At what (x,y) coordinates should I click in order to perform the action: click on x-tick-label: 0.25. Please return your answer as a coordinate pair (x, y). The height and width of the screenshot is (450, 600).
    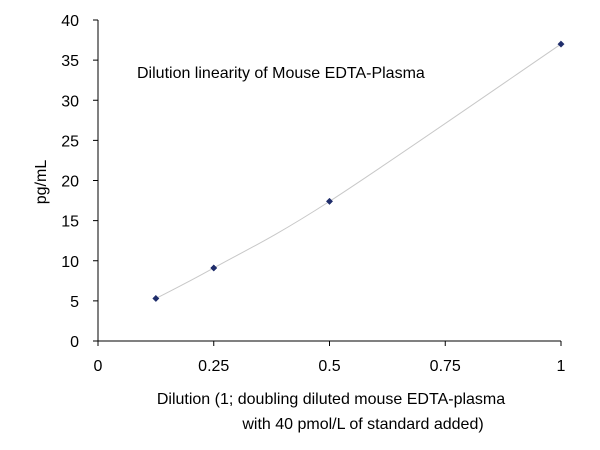
    Looking at the image, I should click on (213, 366).